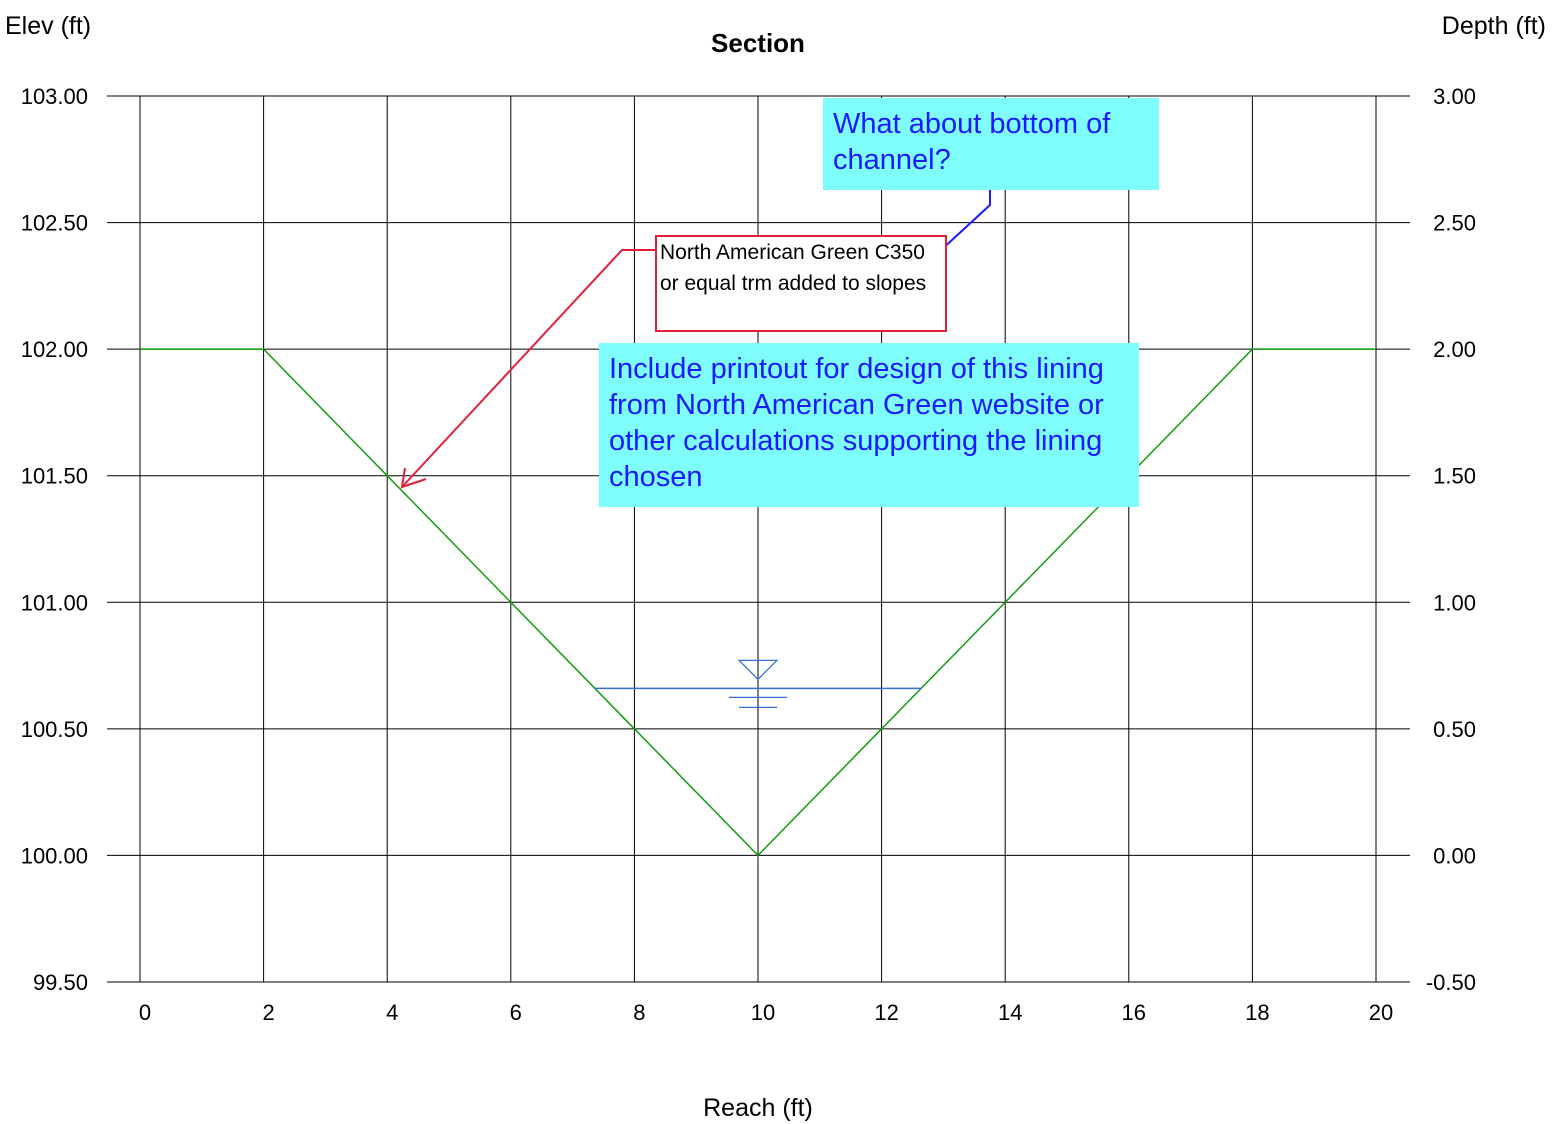  Describe the element at coordinates (54, 96) in the screenshot. I see `y-tick-label-left: 103.00` at that location.